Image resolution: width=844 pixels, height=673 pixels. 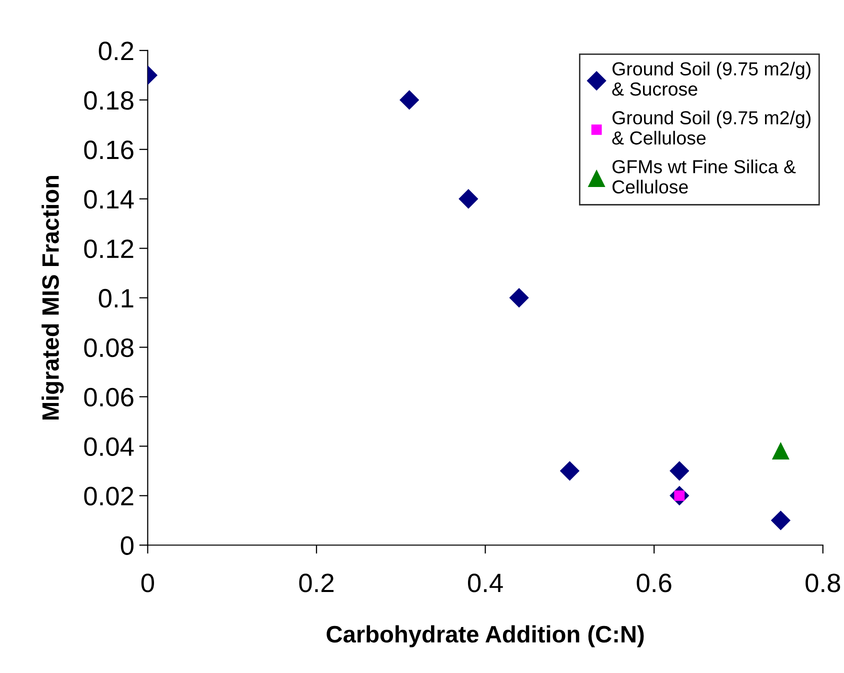 What do you see at coordinates (711, 79) in the screenshot?
I see `legend-label: Ground Soil (9.75 m2/g) & Sucrose` at bounding box center [711, 79].